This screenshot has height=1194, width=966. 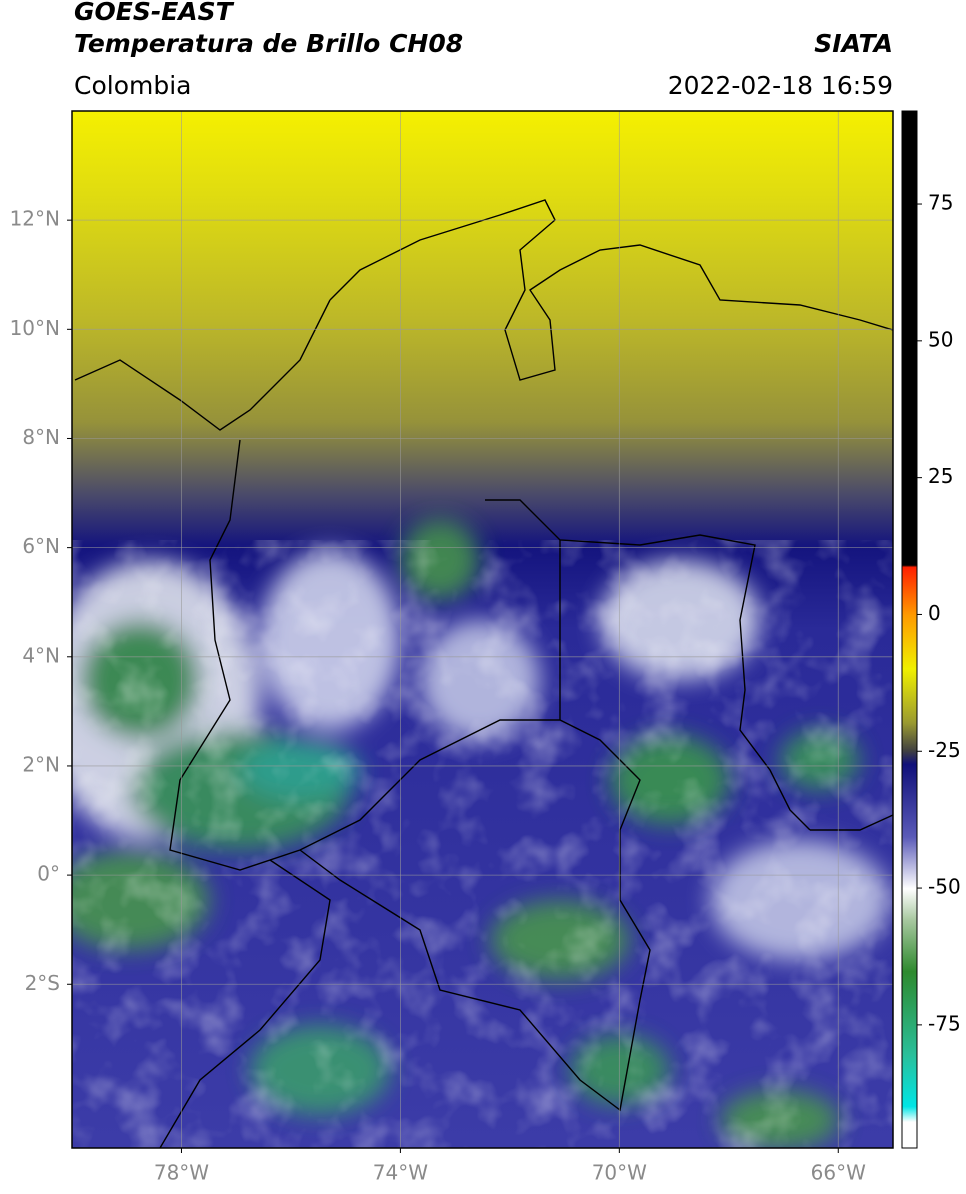 What do you see at coordinates (909, 629) in the screenshot?
I see `colorbar` at bounding box center [909, 629].